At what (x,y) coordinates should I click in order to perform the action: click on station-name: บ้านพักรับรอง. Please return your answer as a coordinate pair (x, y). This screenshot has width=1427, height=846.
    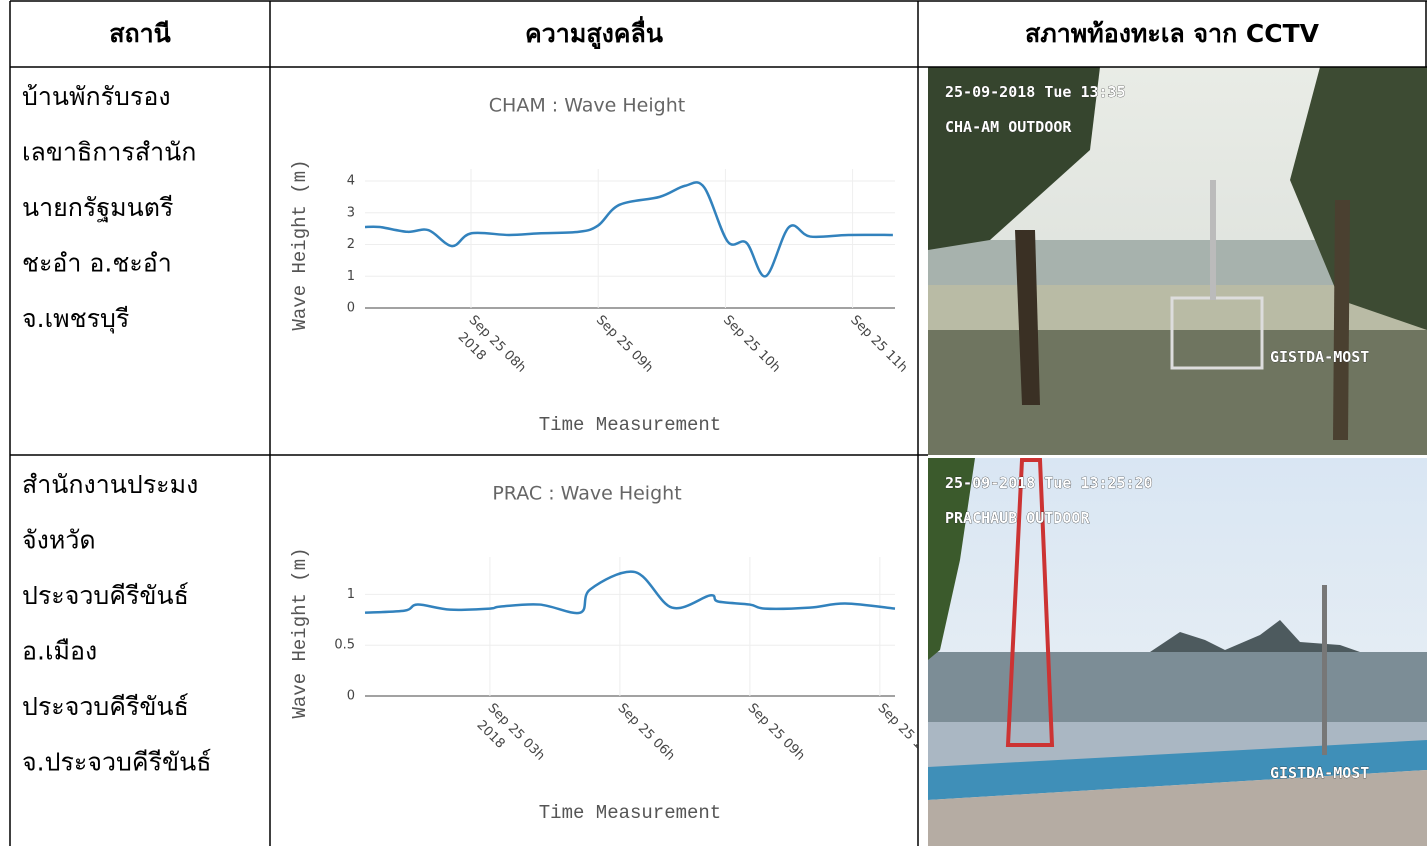
    Looking at the image, I should click on (96, 96).